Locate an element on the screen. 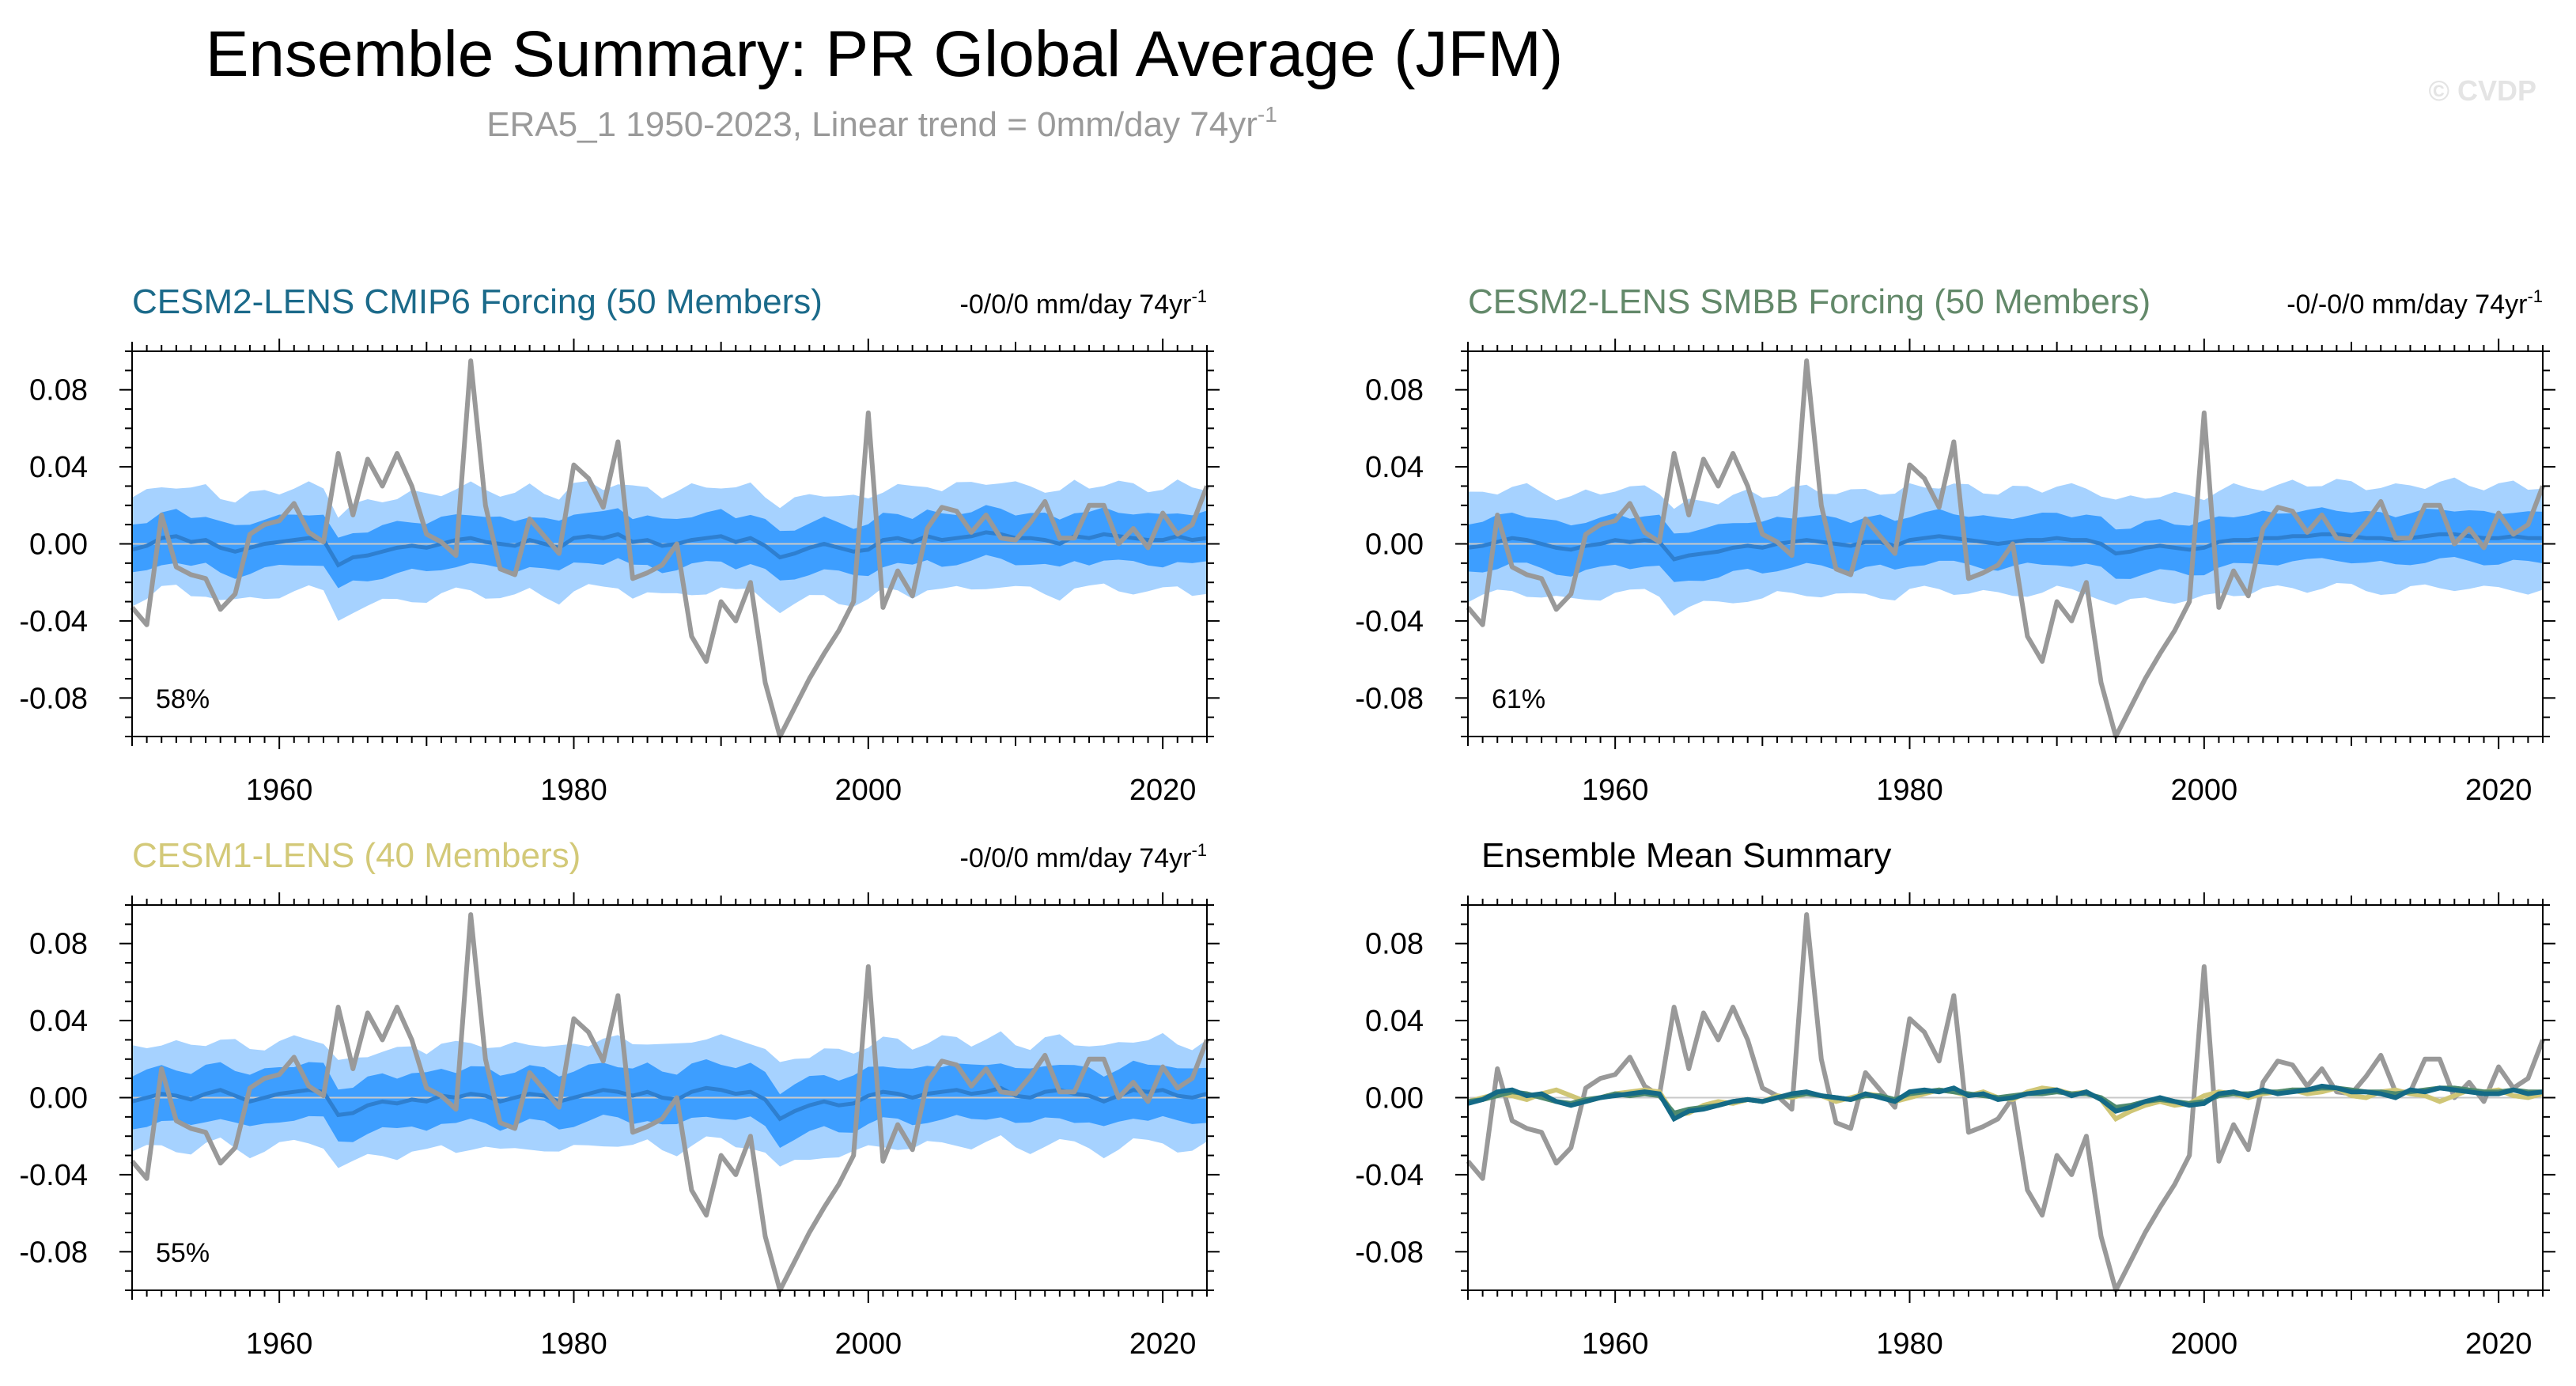  figure-subtitle-superscript: -1 is located at coordinates (1268, 115).